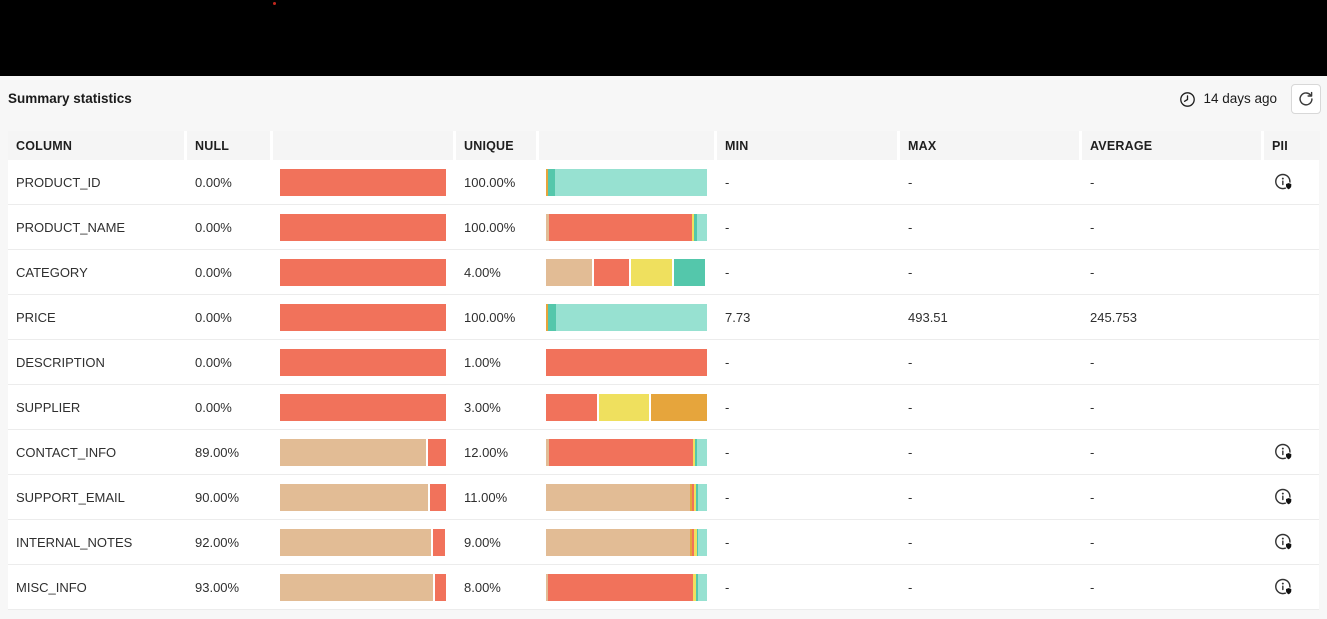  Describe the element at coordinates (70, 98) in the screenshot. I see `page-title: Summary statistics` at that location.